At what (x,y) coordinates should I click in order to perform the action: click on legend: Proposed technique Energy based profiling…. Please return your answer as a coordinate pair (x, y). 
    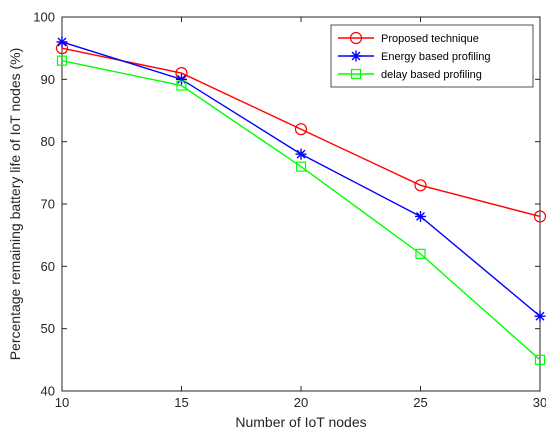
    Looking at the image, I should click on (432, 56).